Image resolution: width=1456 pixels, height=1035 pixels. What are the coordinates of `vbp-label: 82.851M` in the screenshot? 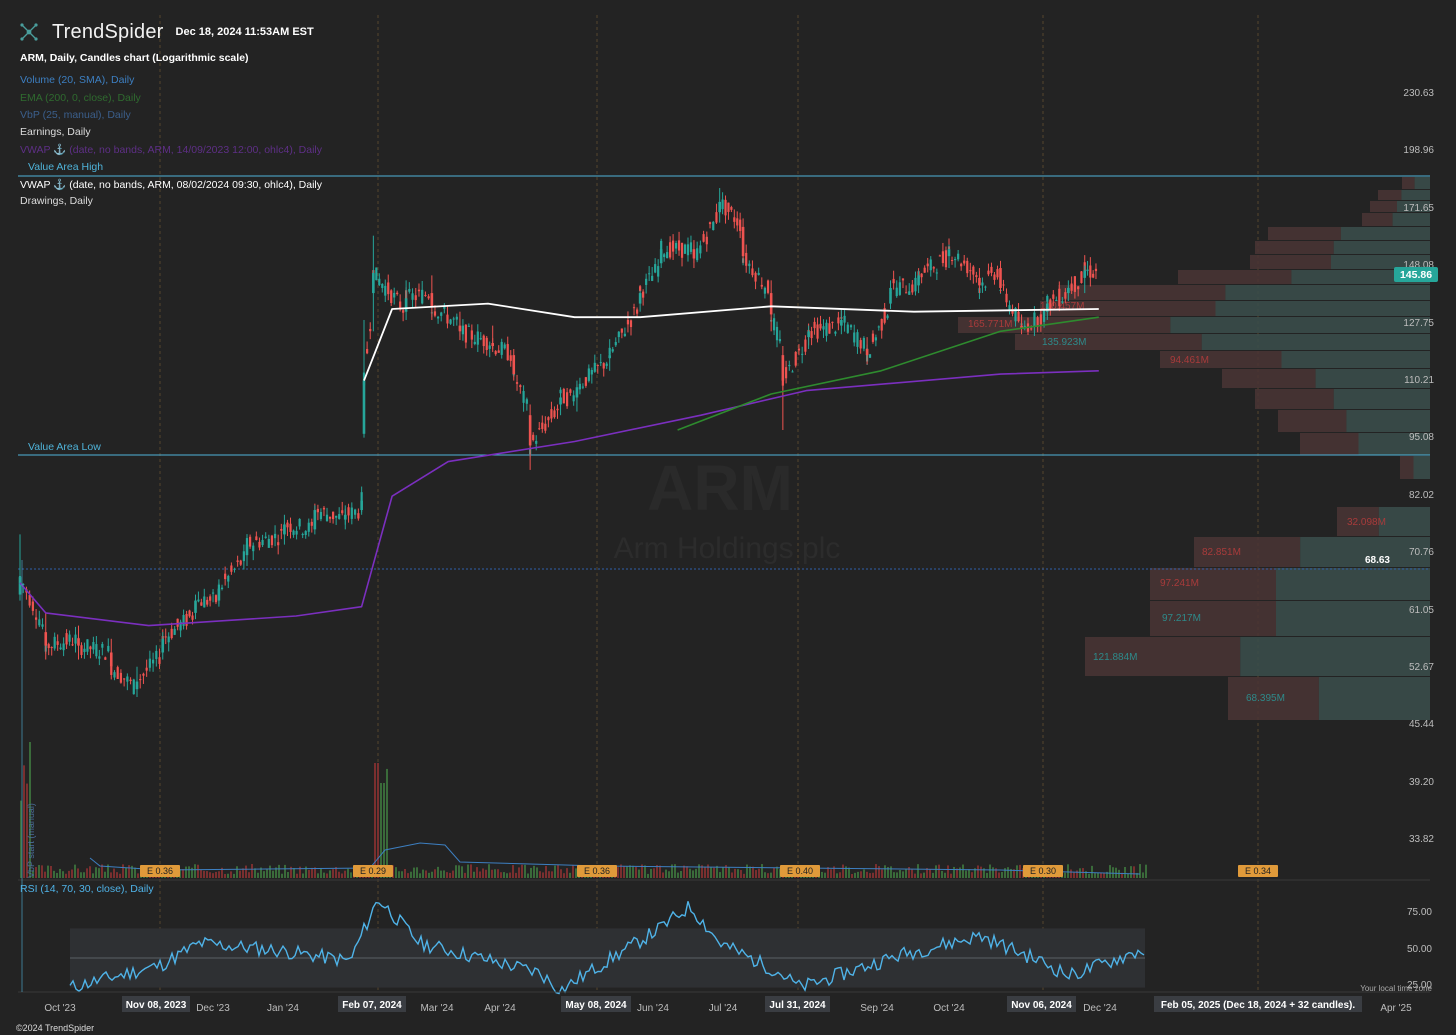 It's located at (1221, 552).